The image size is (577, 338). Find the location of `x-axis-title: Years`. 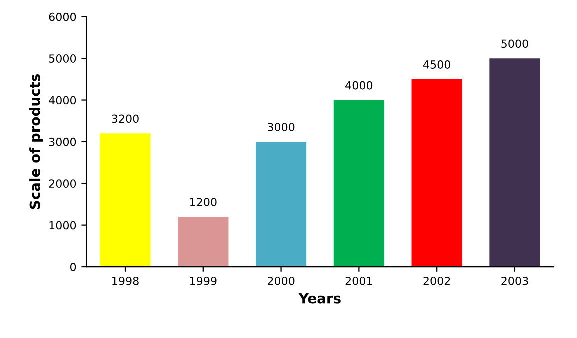

x-axis-title: Years is located at coordinates (319, 298).